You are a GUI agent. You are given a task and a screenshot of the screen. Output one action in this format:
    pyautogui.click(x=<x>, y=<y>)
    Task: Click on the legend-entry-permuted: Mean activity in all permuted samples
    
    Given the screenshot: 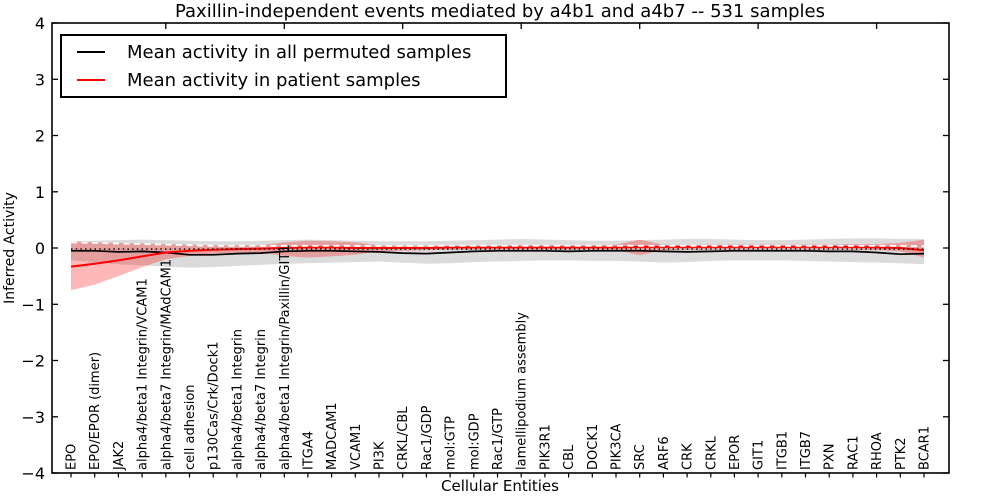 What is the action you would take?
    pyautogui.click(x=283, y=52)
    